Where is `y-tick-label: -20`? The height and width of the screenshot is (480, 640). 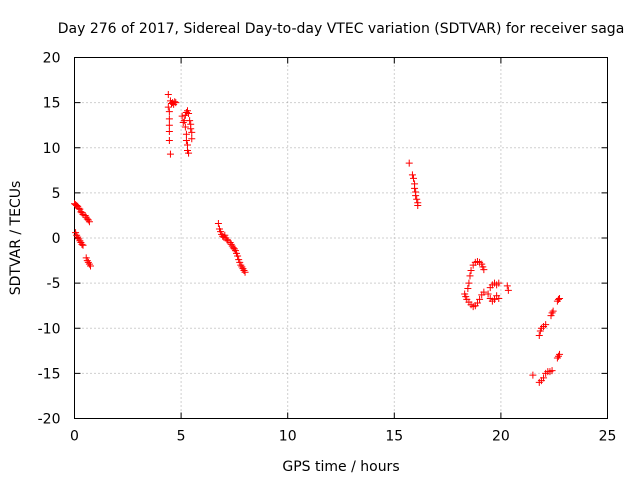 y-tick-label: -20 is located at coordinates (49, 420).